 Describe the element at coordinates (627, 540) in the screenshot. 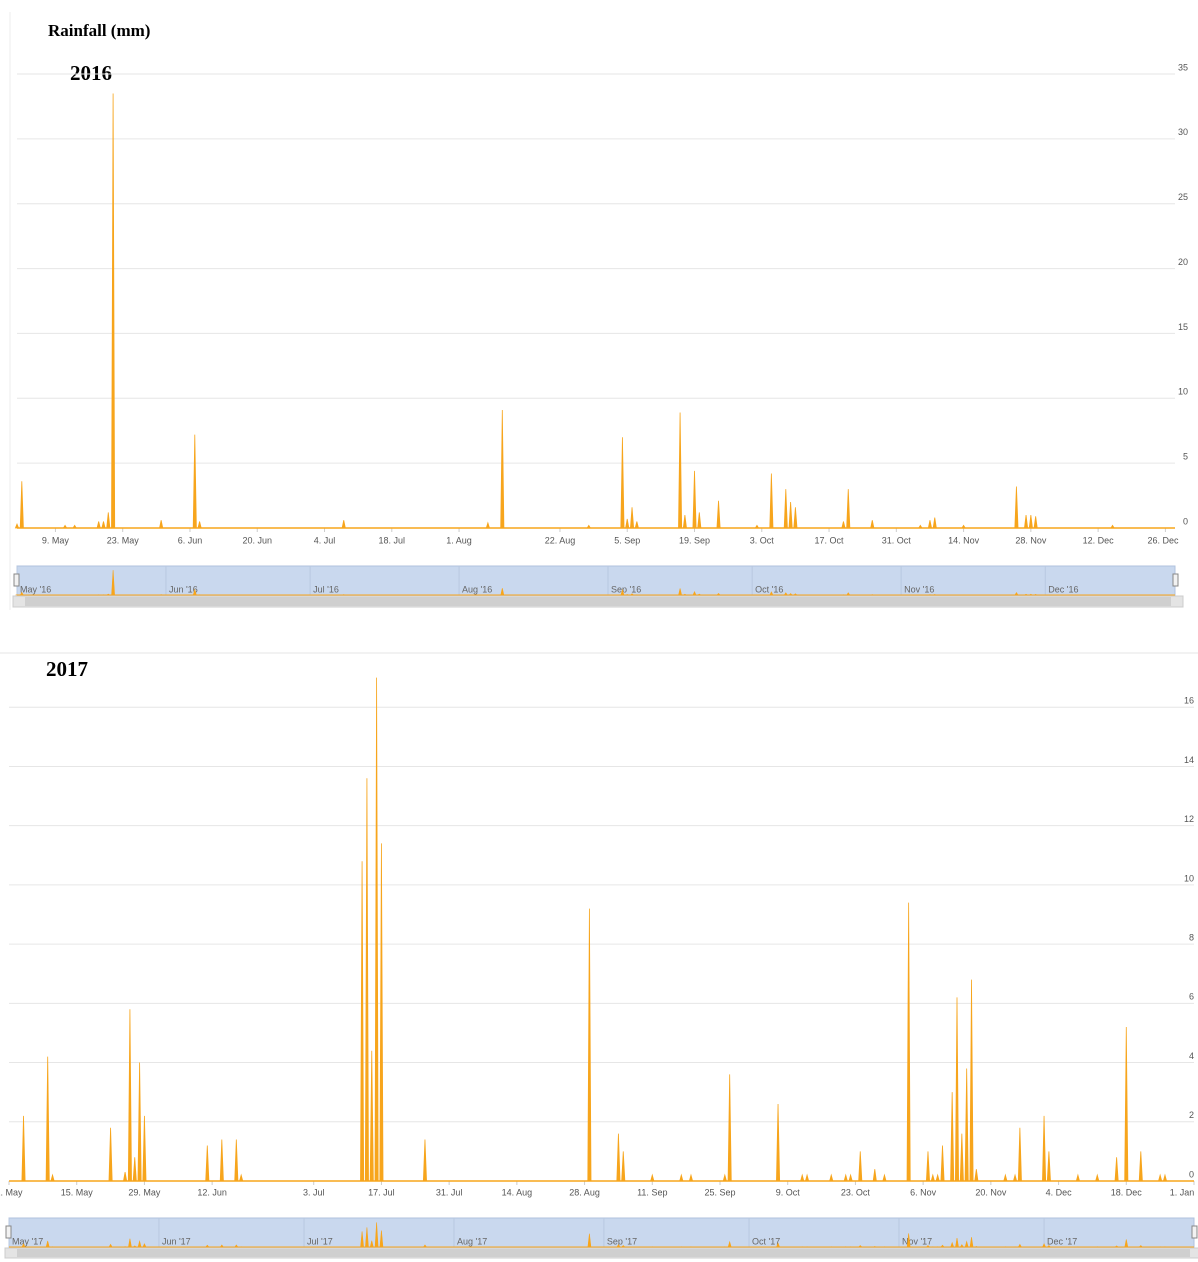

I see `x-tick-label: 5. Sep` at that location.